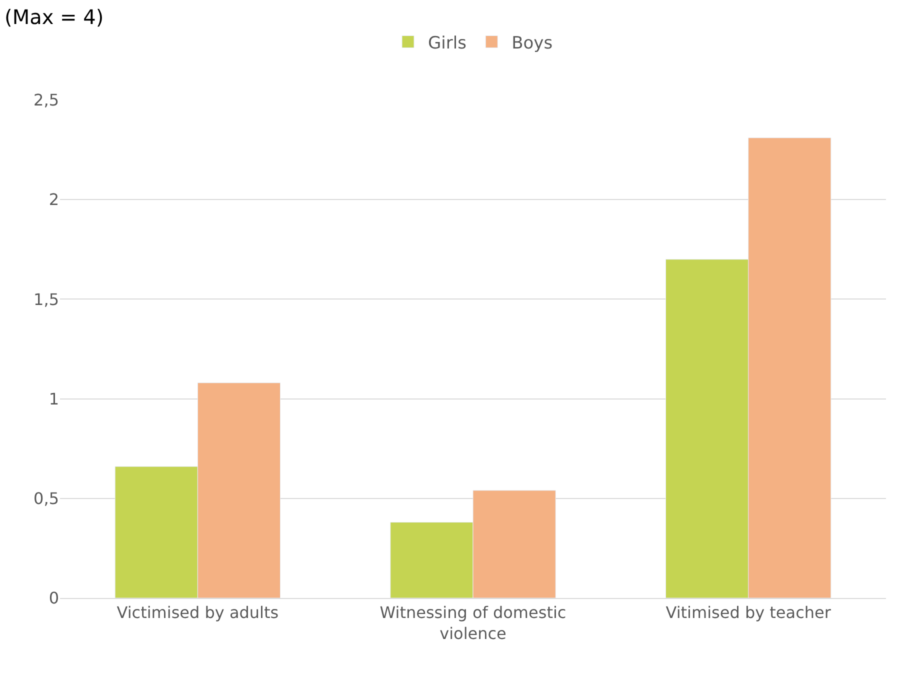 This screenshot has width=906, height=673. Describe the element at coordinates (447, 43) in the screenshot. I see `legend-label: Girls` at that location.